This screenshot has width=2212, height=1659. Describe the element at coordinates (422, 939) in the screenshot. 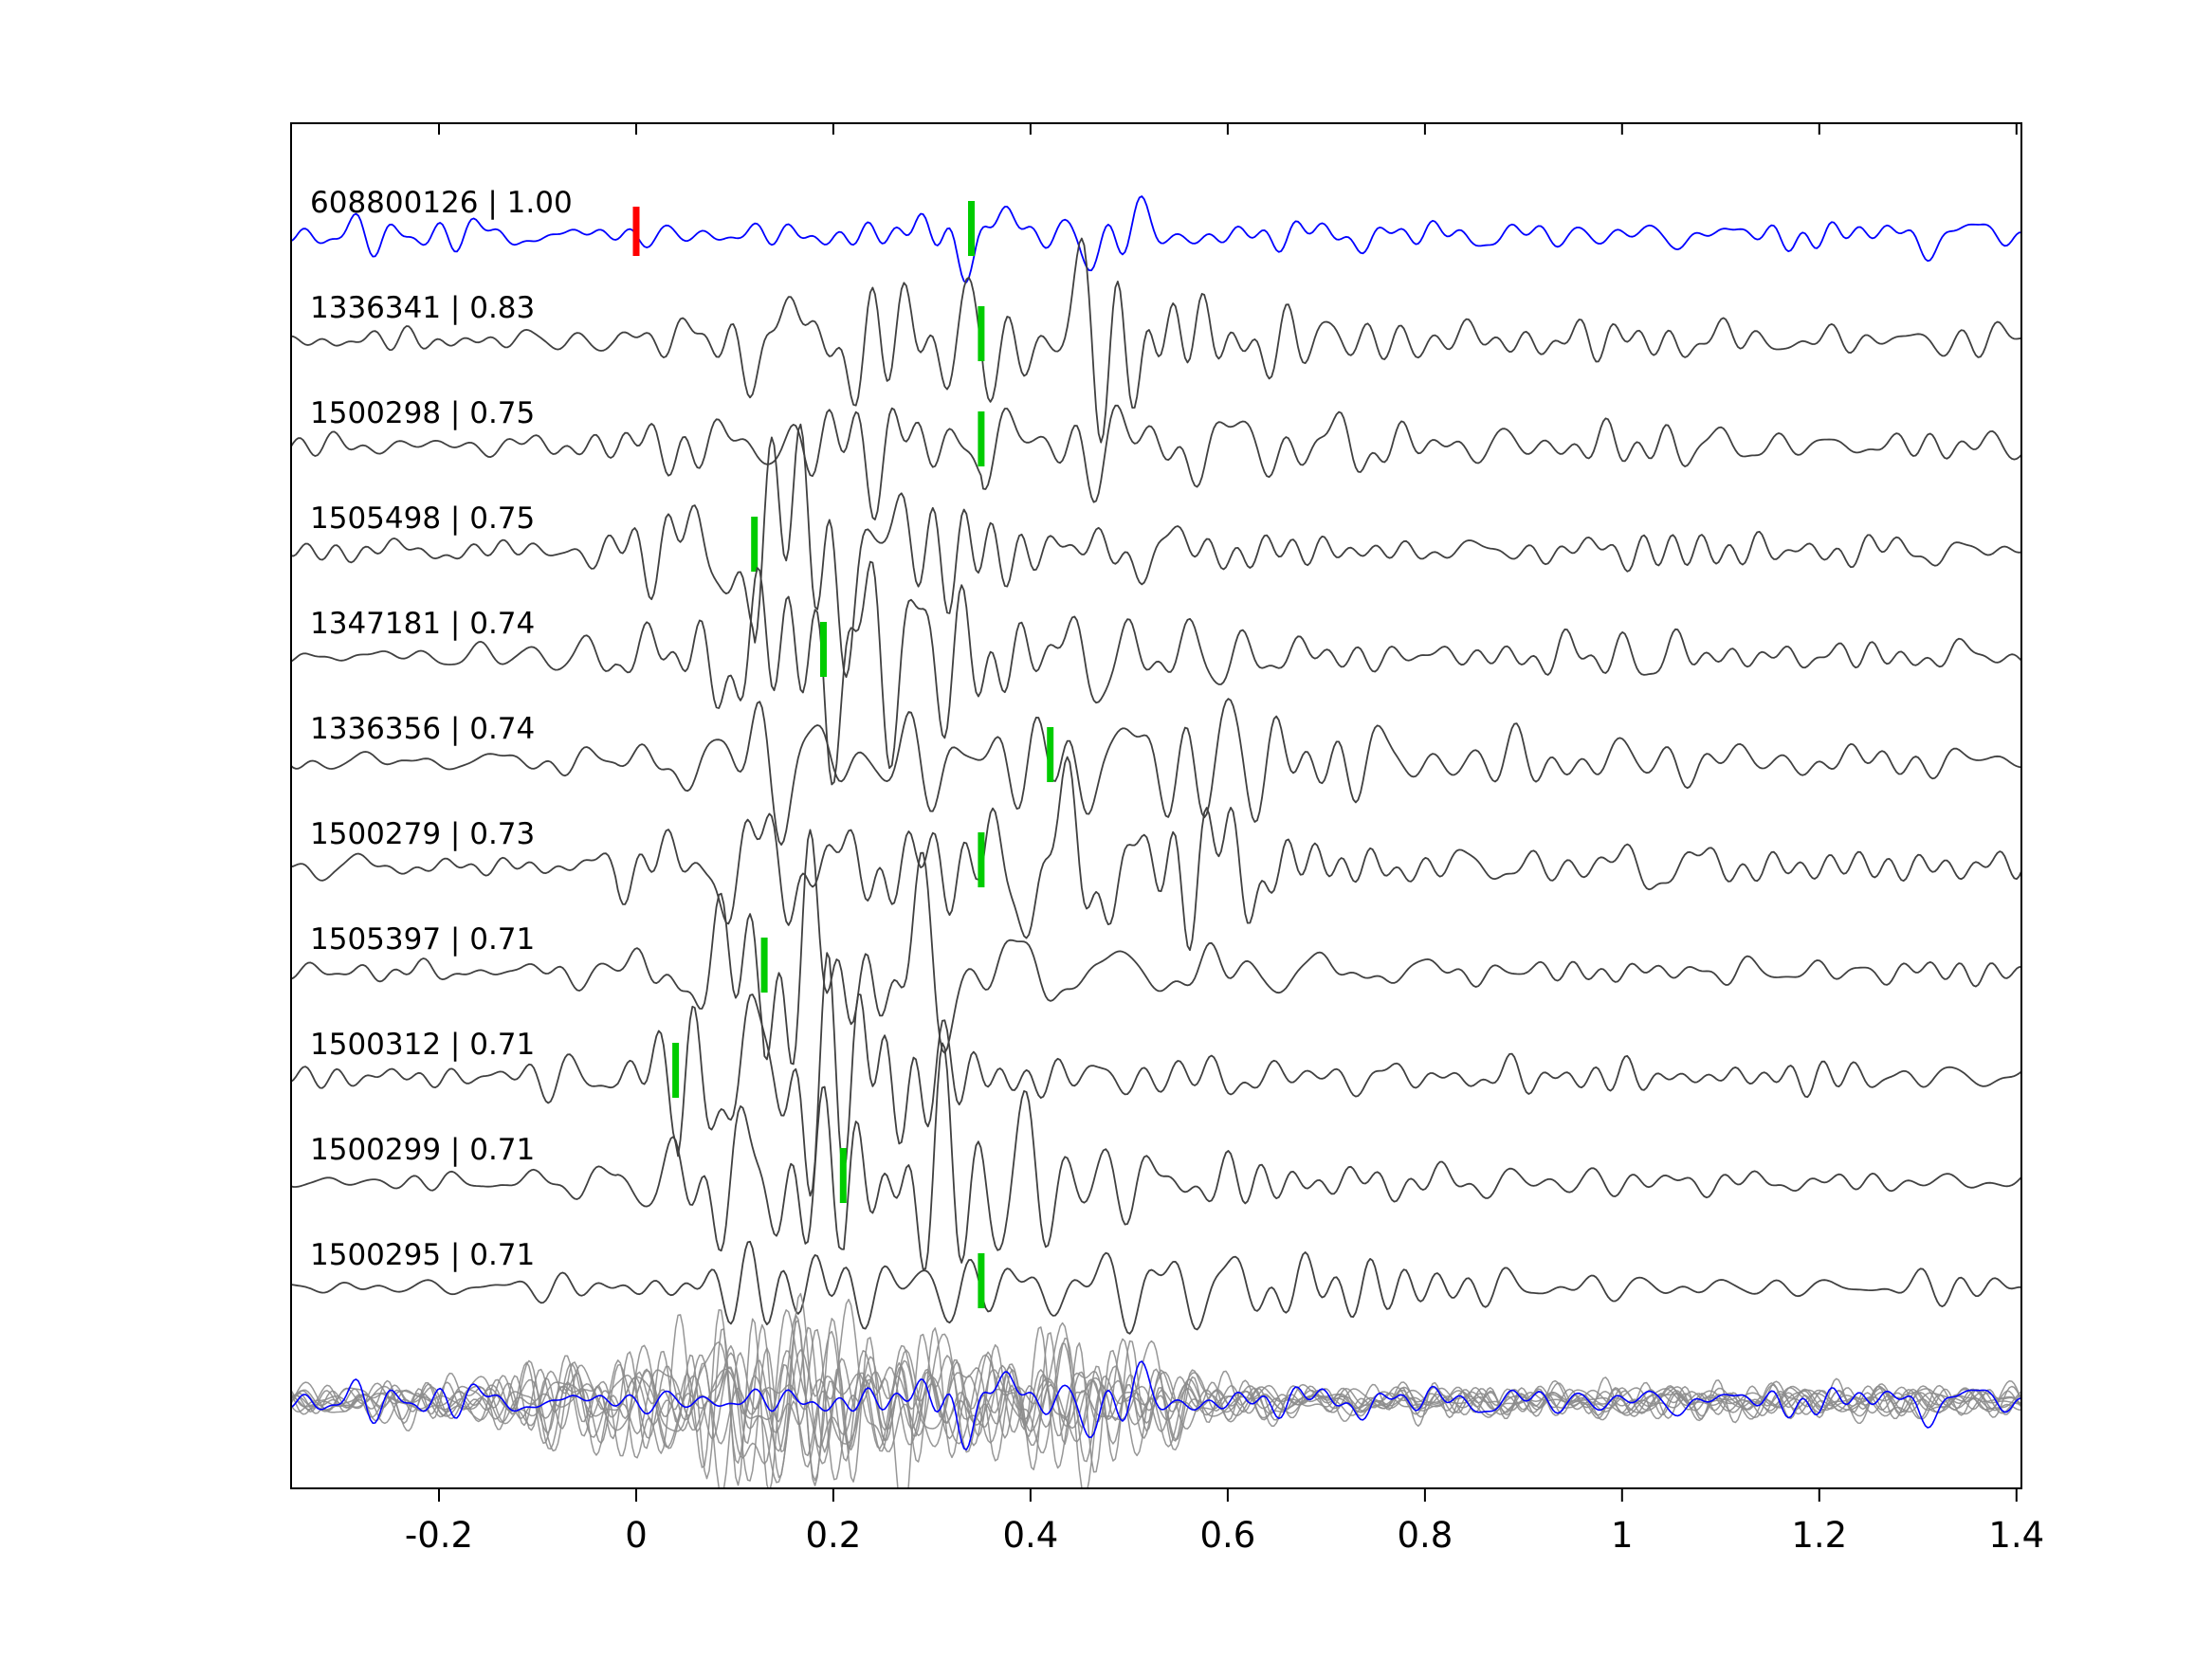

I see `trace-label-1505397: 1505397 | 0.71` at that location.